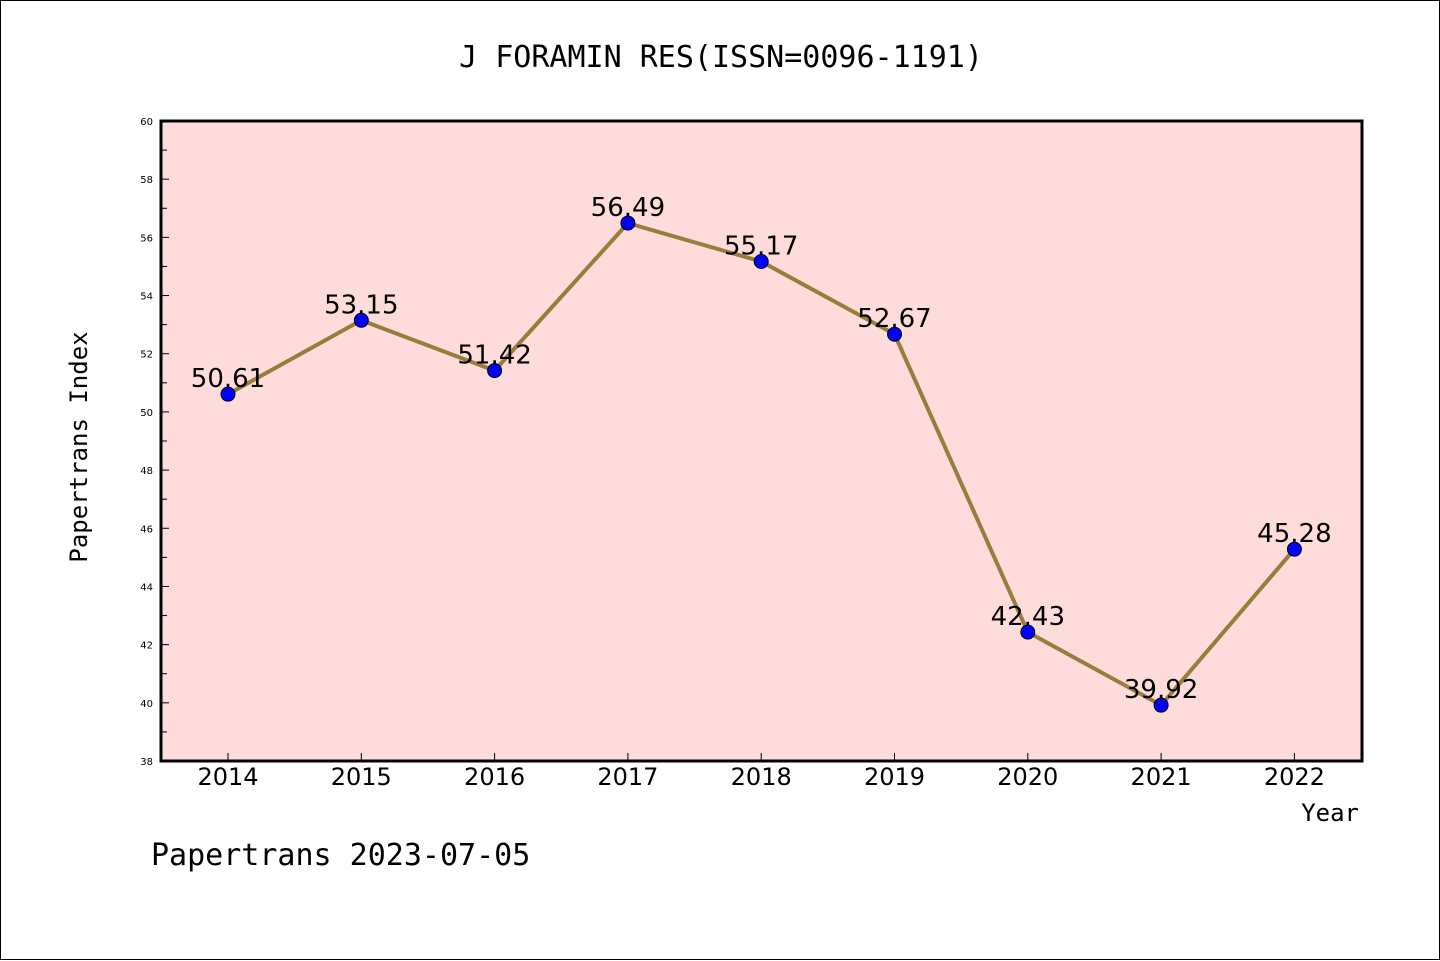 The image size is (1440, 961). I want to click on y-tick-label: 44, so click(146, 587).